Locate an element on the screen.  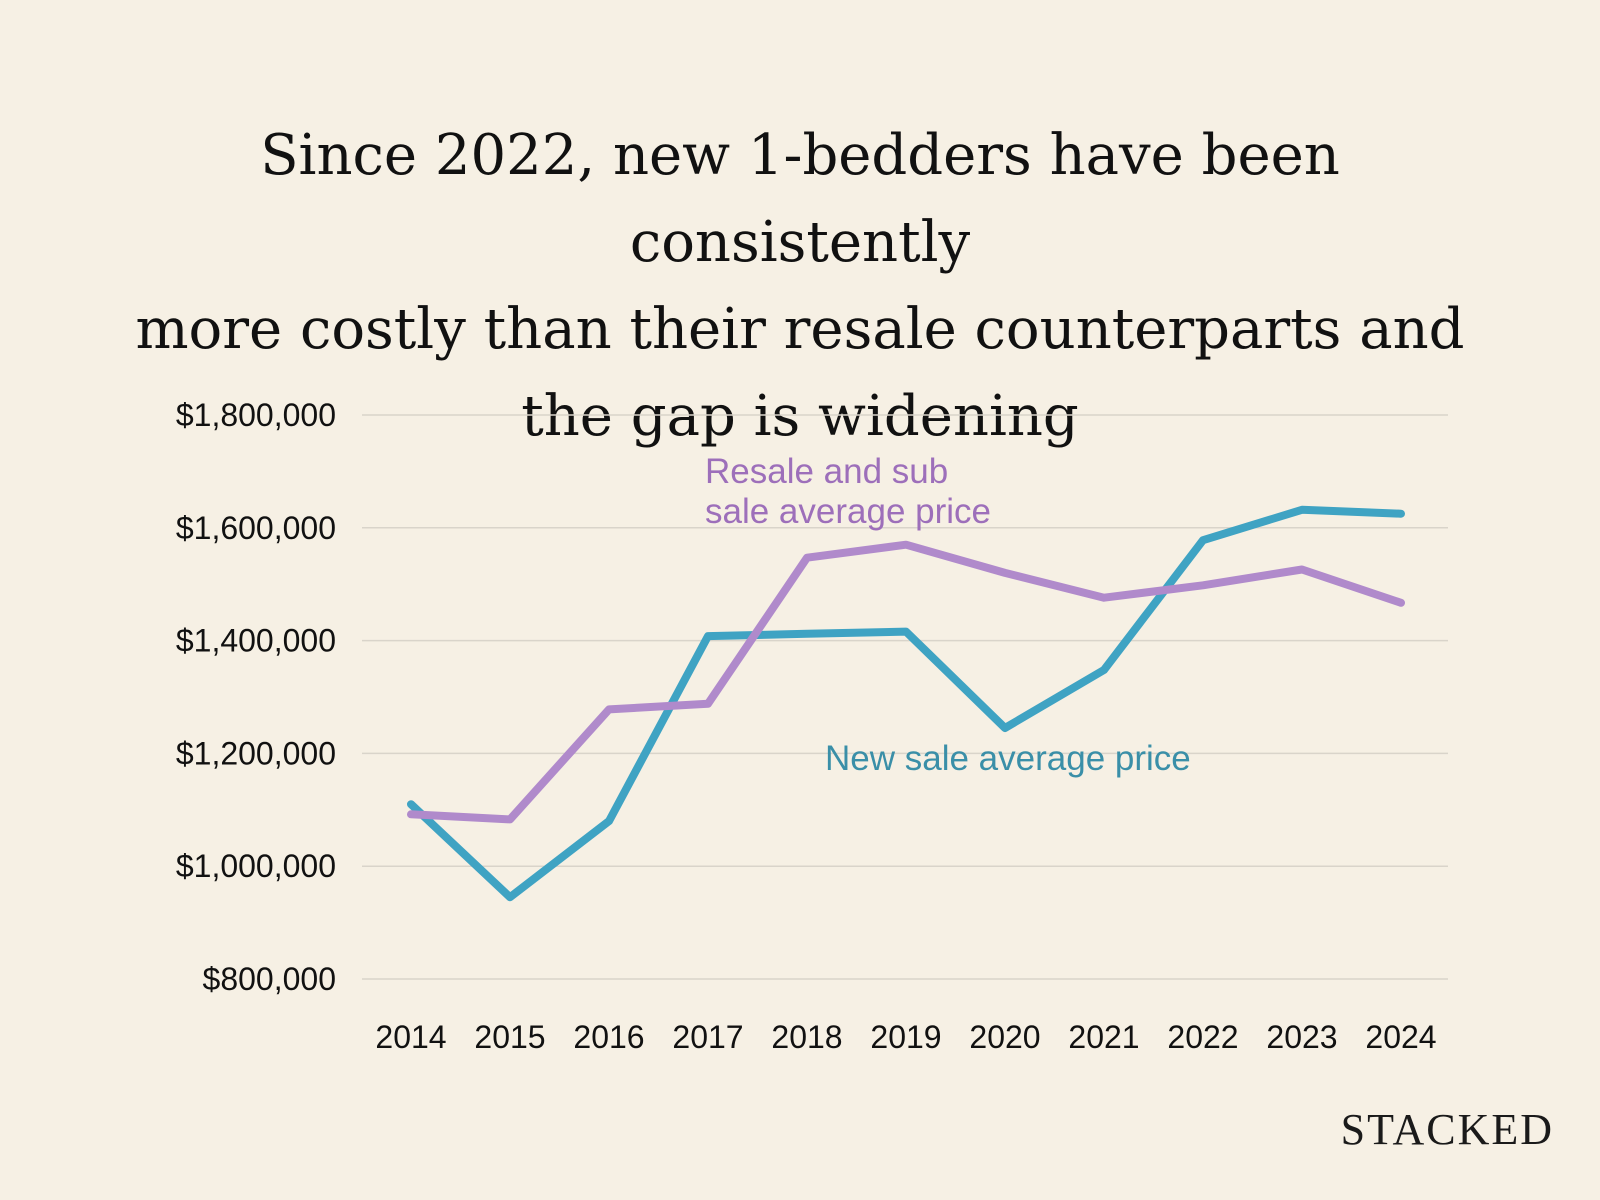
y-tick-label-1000000: $1,000,000 is located at coordinates (256, 866).